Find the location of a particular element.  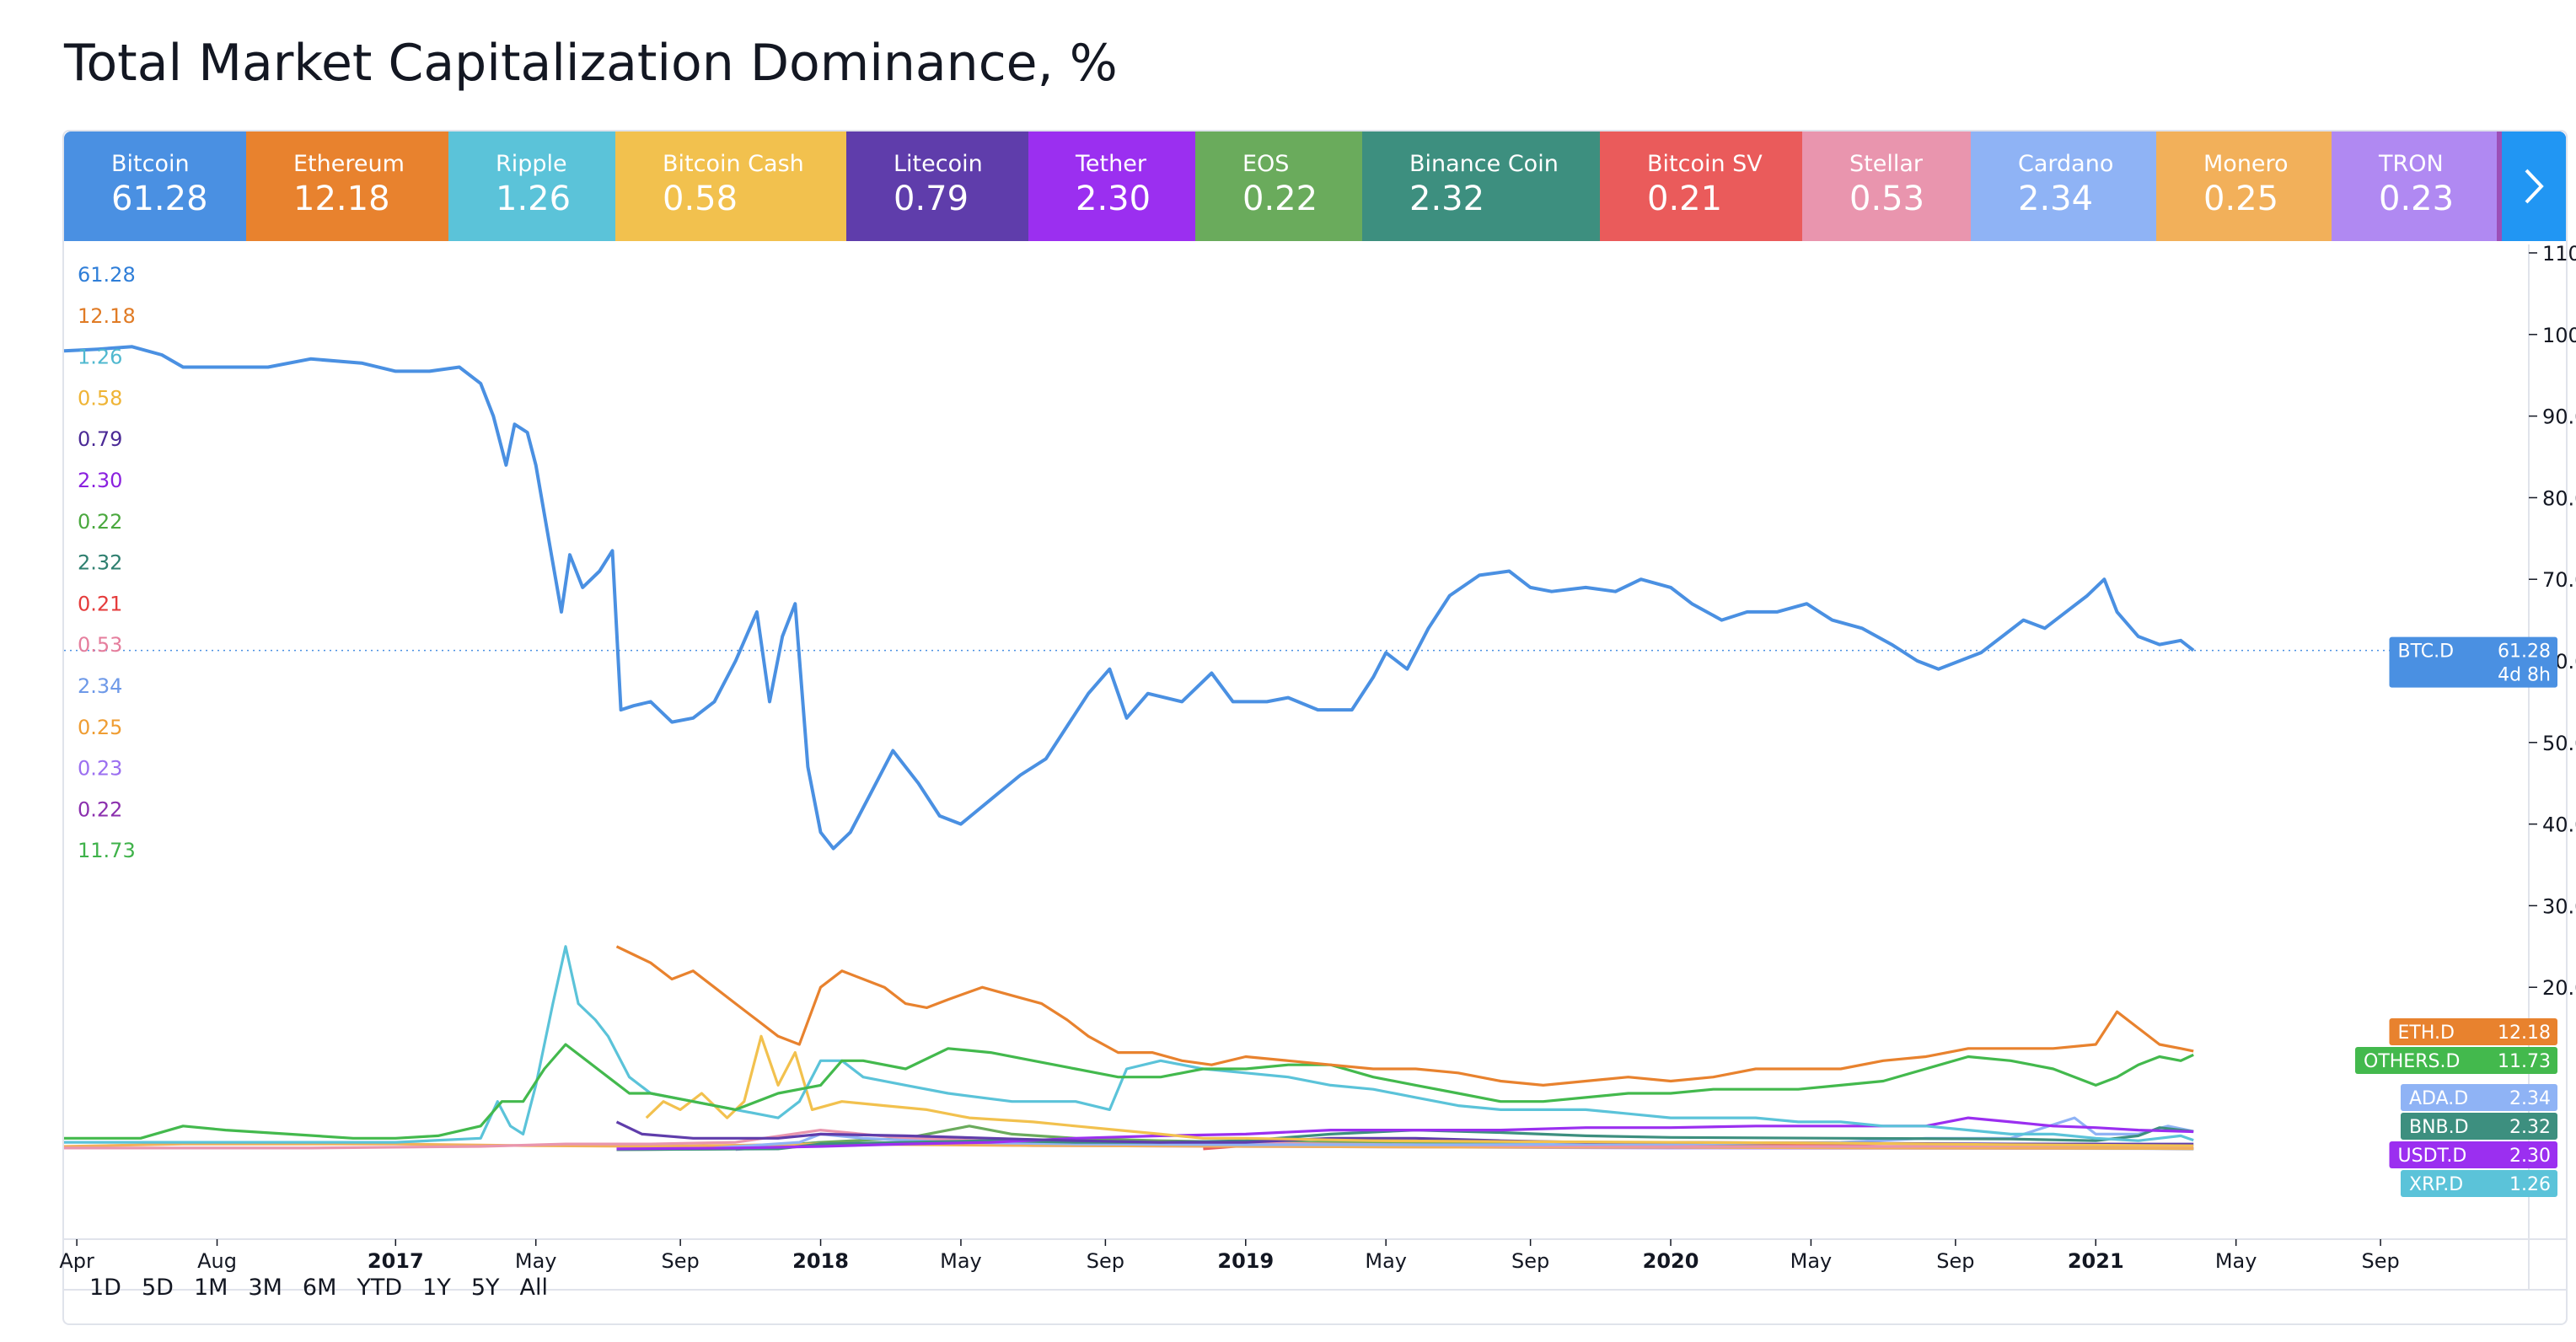

series-value-label: 1.26 is located at coordinates (100, 358).